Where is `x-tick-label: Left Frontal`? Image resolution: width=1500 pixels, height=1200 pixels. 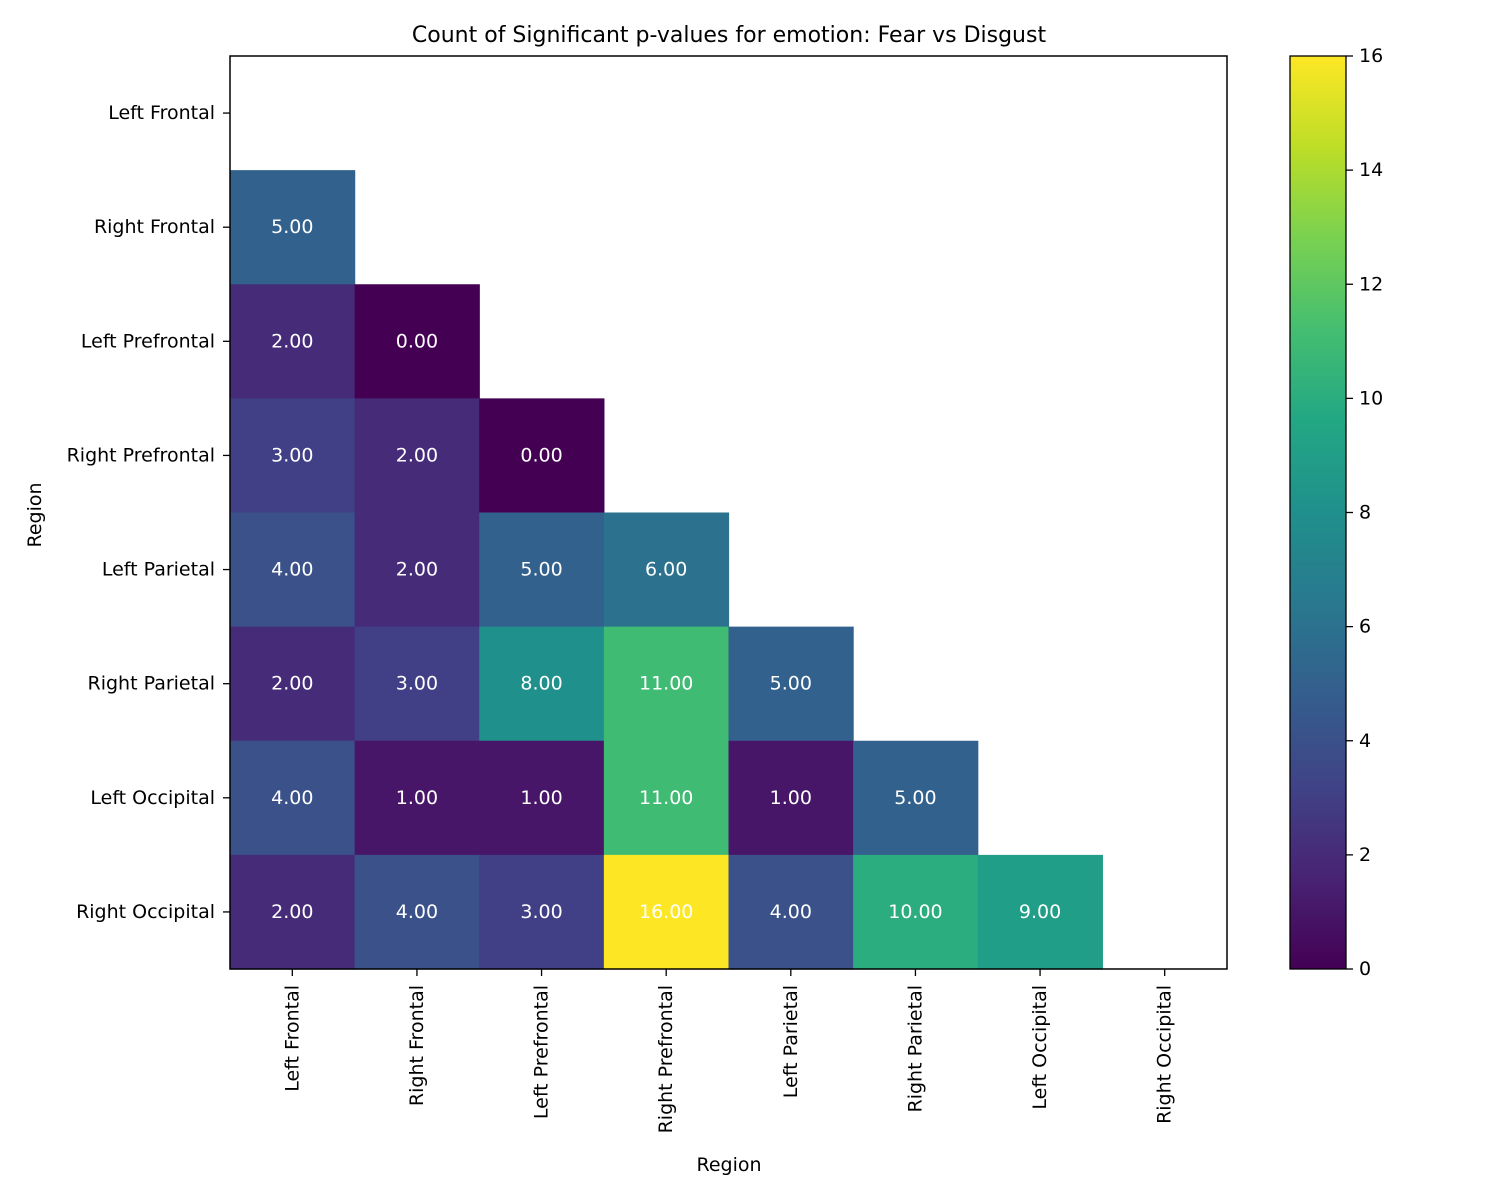 x-tick-label: Left Frontal is located at coordinates (292, 1038).